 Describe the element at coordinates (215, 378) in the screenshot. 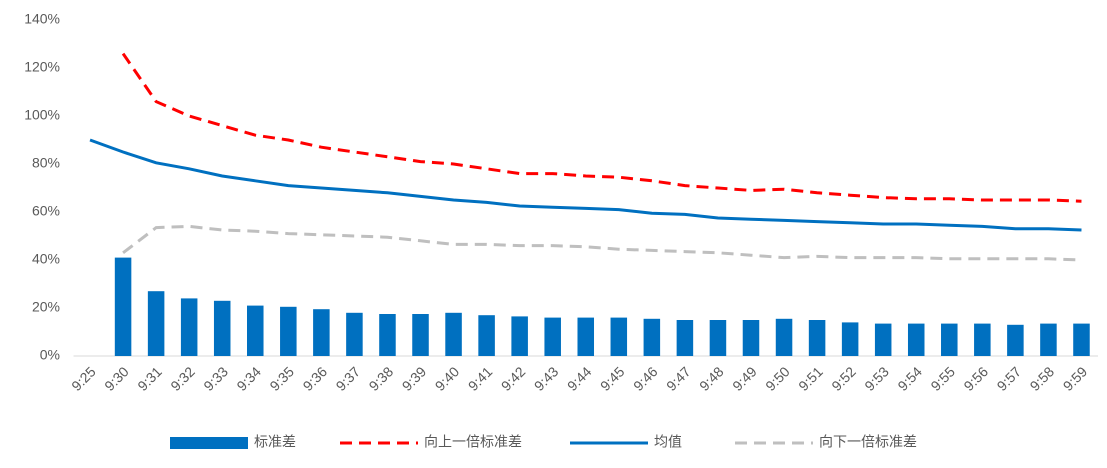

I see `x-tick-label: 9:33` at that location.